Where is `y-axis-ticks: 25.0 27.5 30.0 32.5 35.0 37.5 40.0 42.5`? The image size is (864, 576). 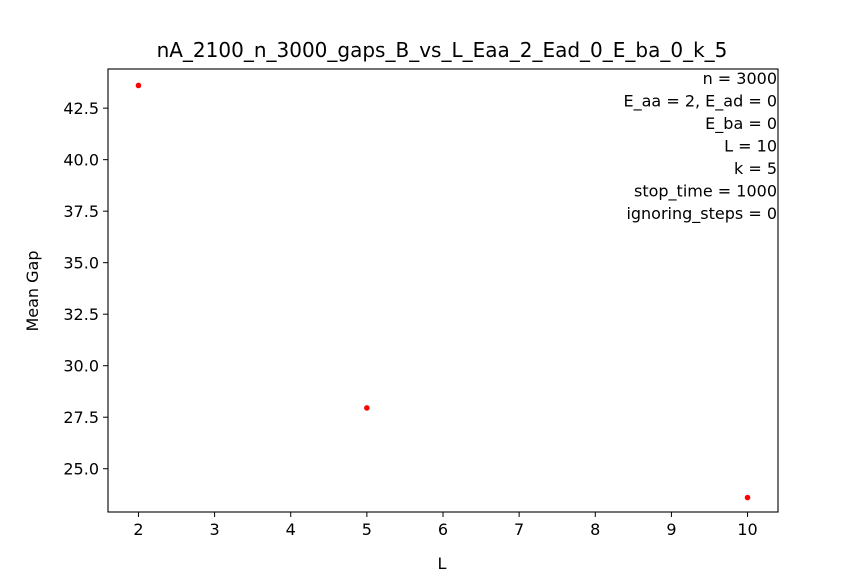 y-axis-ticks: 25.0 27.5 30.0 32.5 35.0 37.5 40.0 42.5 is located at coordinates (85, 289).